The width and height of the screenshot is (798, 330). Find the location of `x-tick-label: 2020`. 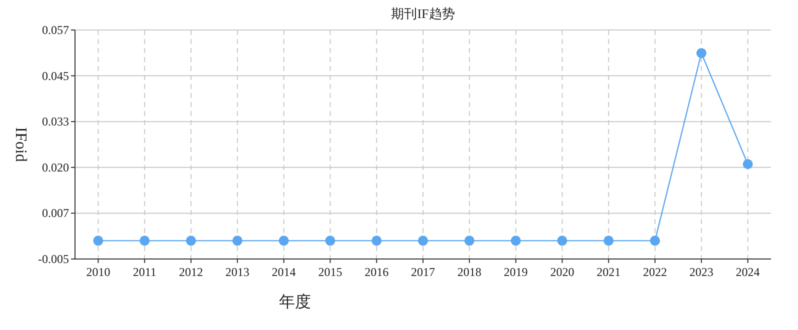

x-tick-label: 2020 is located at coordinates (562, 272).